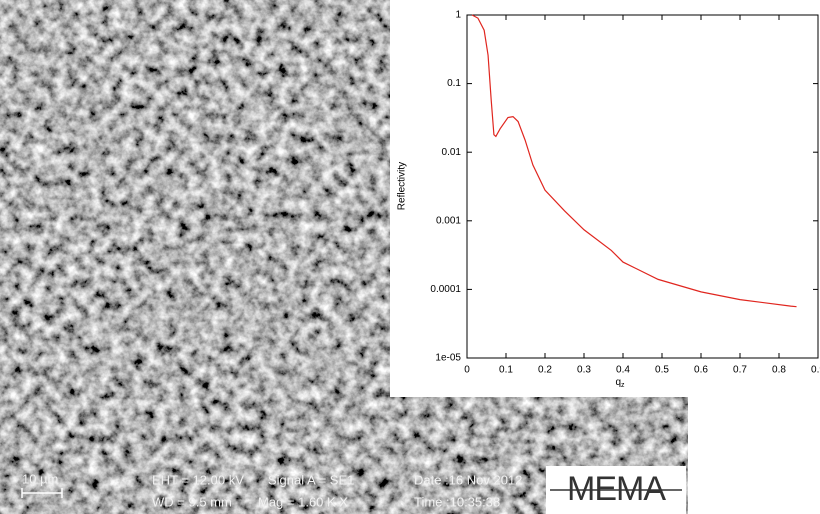 Image resolution: width=820 pixels, height=514 pixels. Describe the element at coordinates (701, 370) in the screenshot. I see `x-tick-label: 0.6` at that location.